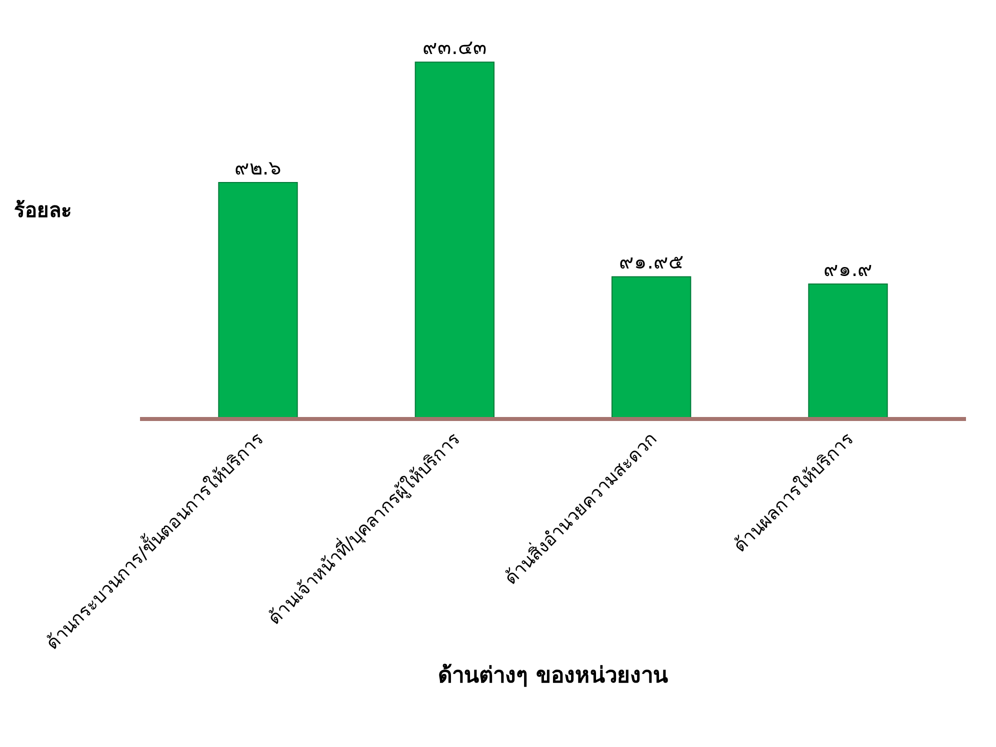 The width and height of the screenshot is (996, 747). I want to click on y-axis-title: ร้อยละ, so click(43, 210).